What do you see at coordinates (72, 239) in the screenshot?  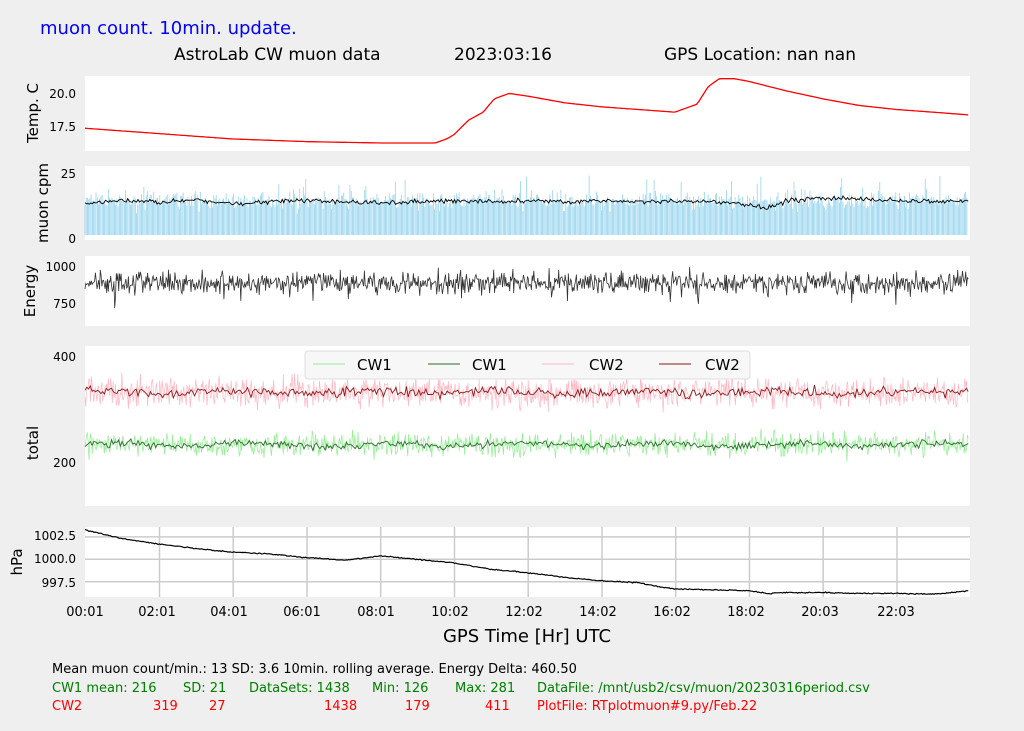 I see `muon-tick-0: 0` at bounding box center [72, 239].